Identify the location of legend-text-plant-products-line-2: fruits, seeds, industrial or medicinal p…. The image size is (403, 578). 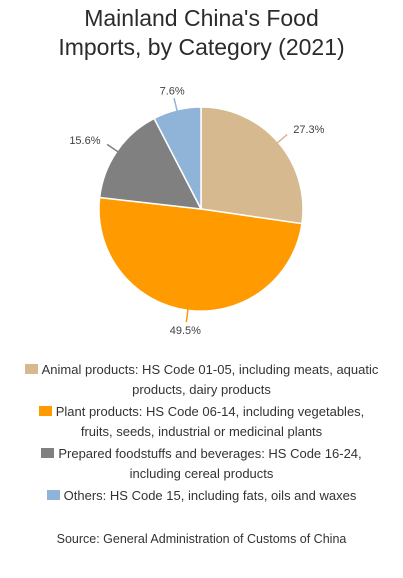
(201, 431).